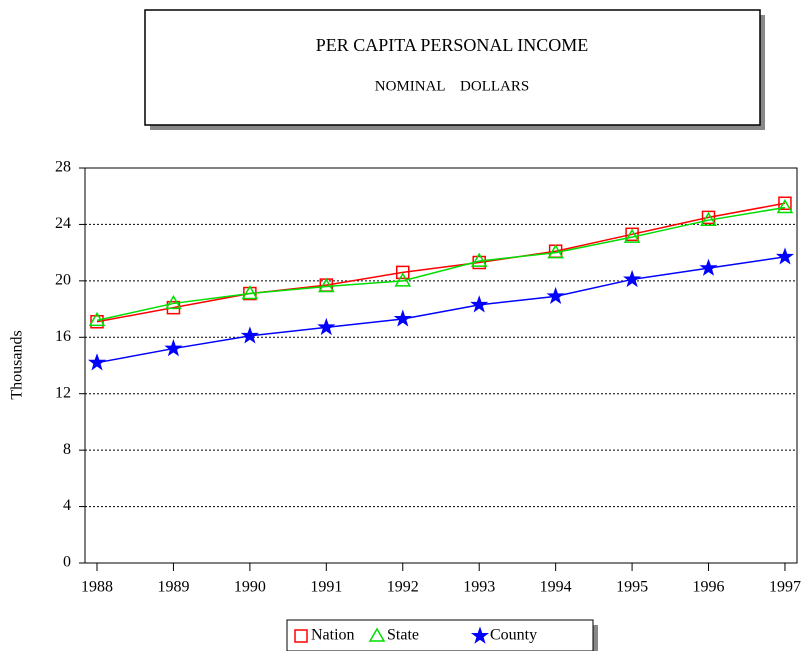 The width and height of the screenshot is (808, 651). Describe the element at coordinates (479, 587) in the screenshot. I see `x-tick-label: 1993` at that location.